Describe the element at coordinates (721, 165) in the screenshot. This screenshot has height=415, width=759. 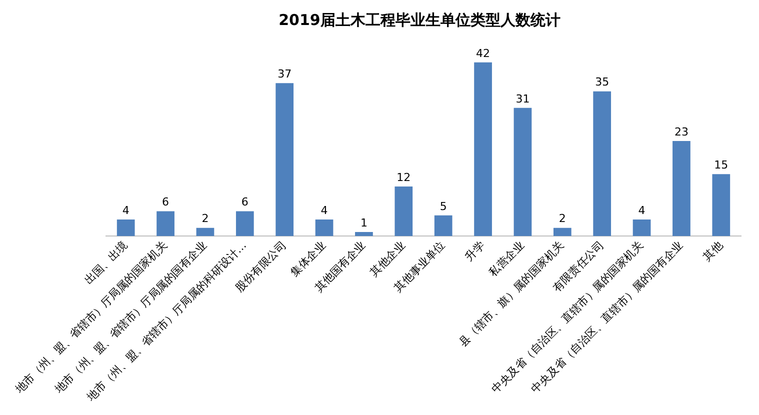
I see `data-label: 15` at that location.